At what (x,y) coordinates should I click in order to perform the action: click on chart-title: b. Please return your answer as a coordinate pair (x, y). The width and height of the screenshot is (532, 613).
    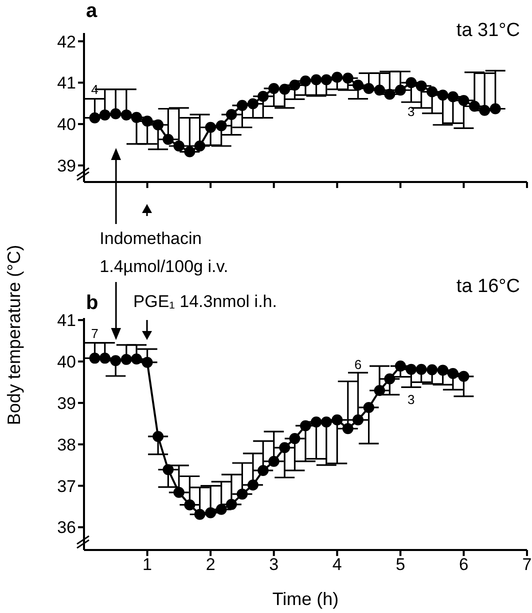
    Looking at the image, I should click on (92, 303).